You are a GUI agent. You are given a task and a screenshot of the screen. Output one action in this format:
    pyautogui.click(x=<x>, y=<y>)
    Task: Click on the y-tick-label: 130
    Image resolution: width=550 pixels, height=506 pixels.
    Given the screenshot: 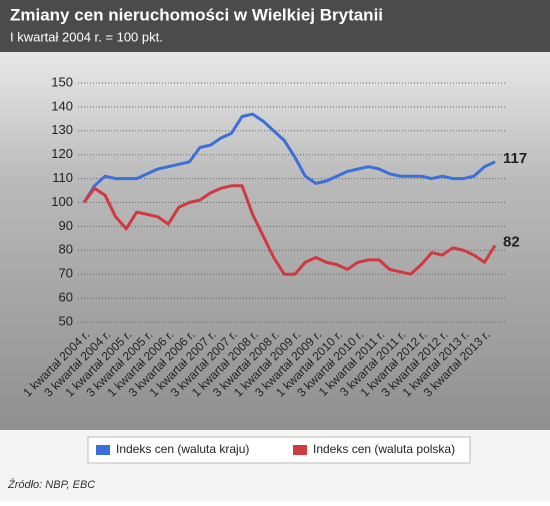 What is the action you would take?
    pyautogui.click(x=62, y=129)
    